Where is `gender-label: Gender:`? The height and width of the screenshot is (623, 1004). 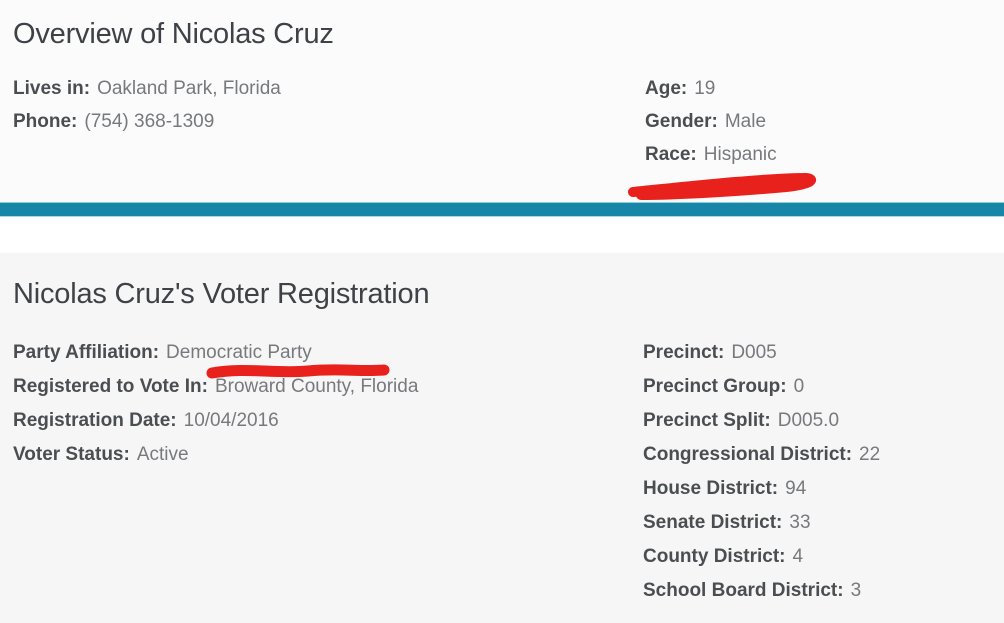
gender-label: Gender: is located at coordinates (681, 121).